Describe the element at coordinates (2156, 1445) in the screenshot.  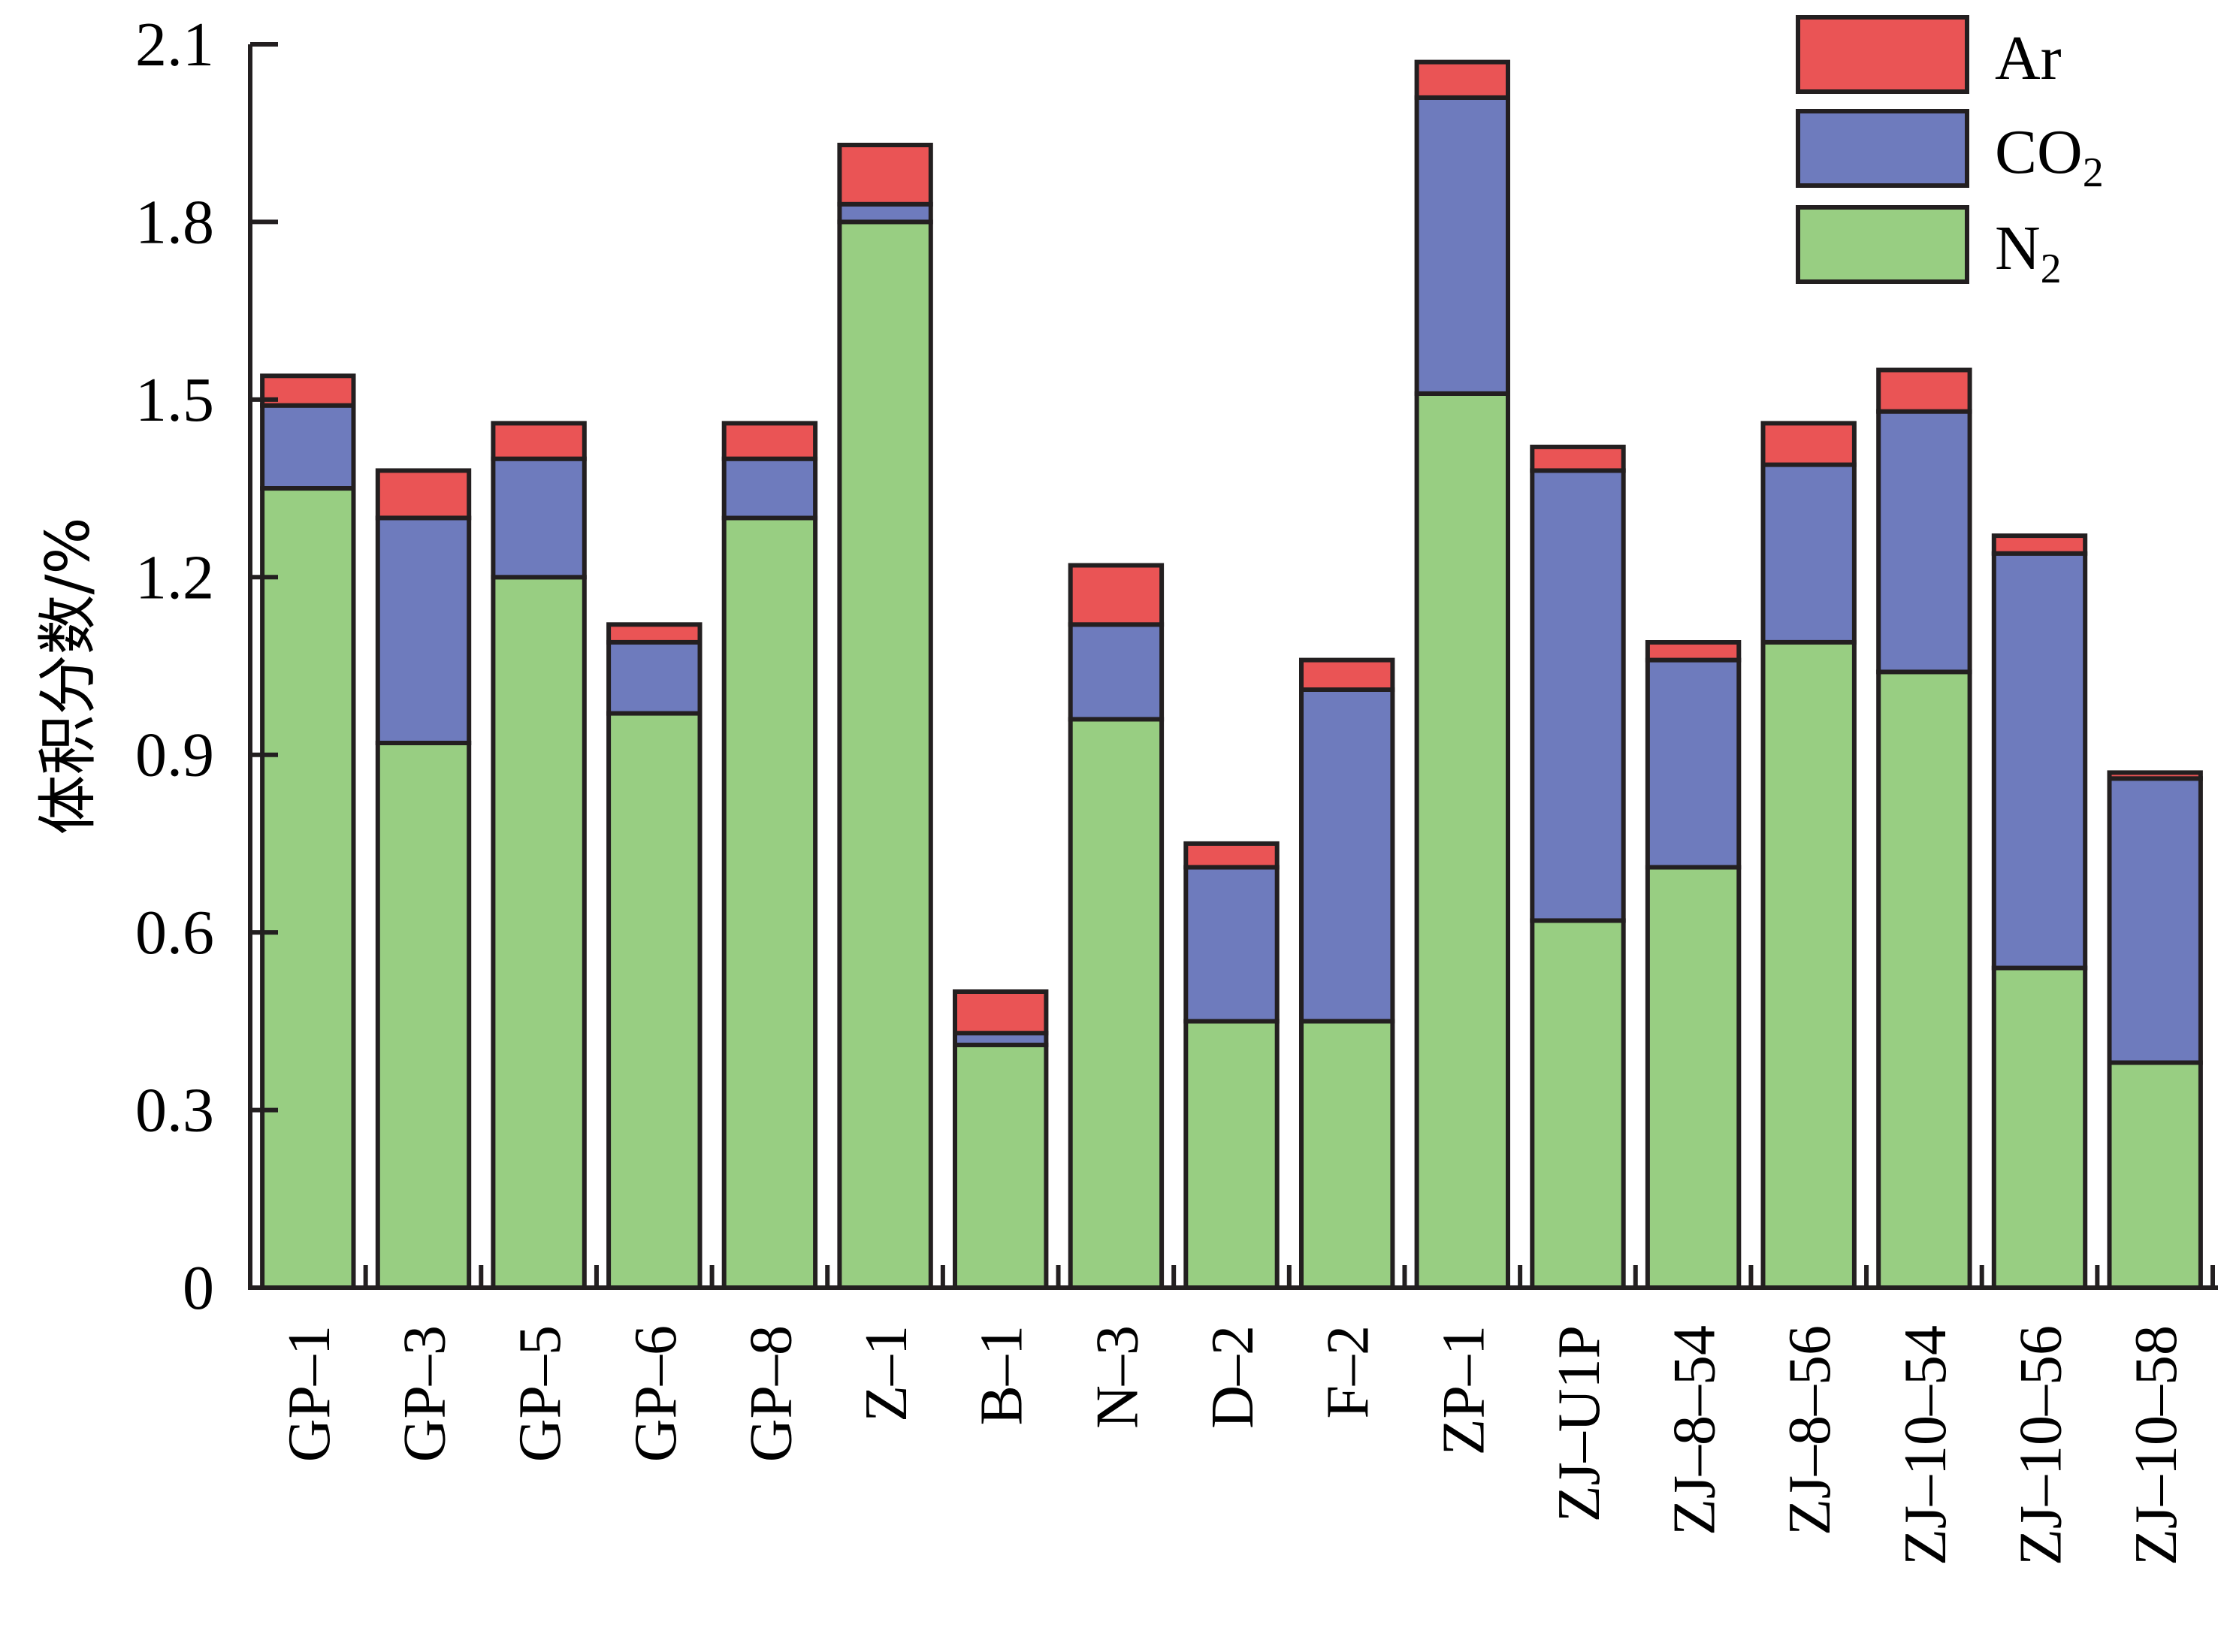
I see `x-tick-label: ZJ–10–58` at that location.